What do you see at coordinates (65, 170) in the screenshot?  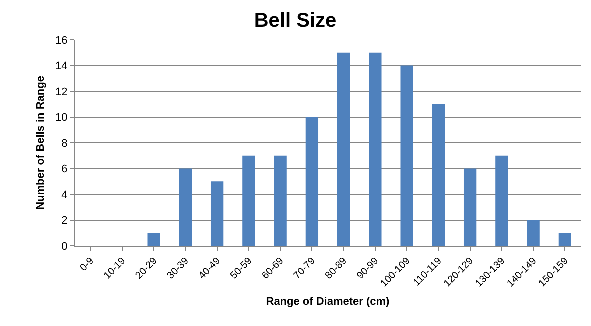 I see `y-tick-label: 6` at bounding box center [65, 170].